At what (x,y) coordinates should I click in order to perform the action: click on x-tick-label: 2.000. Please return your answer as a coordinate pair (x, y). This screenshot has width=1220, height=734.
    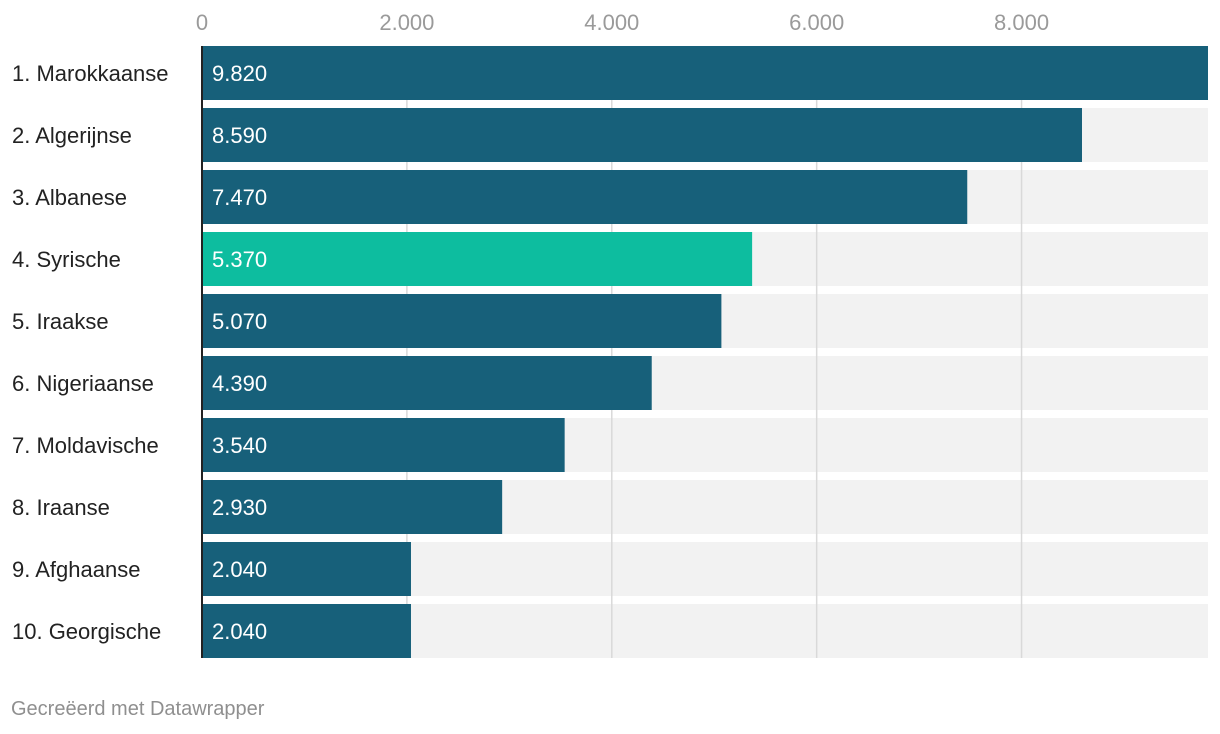
    Looking at the image, I should click on (406, 22).